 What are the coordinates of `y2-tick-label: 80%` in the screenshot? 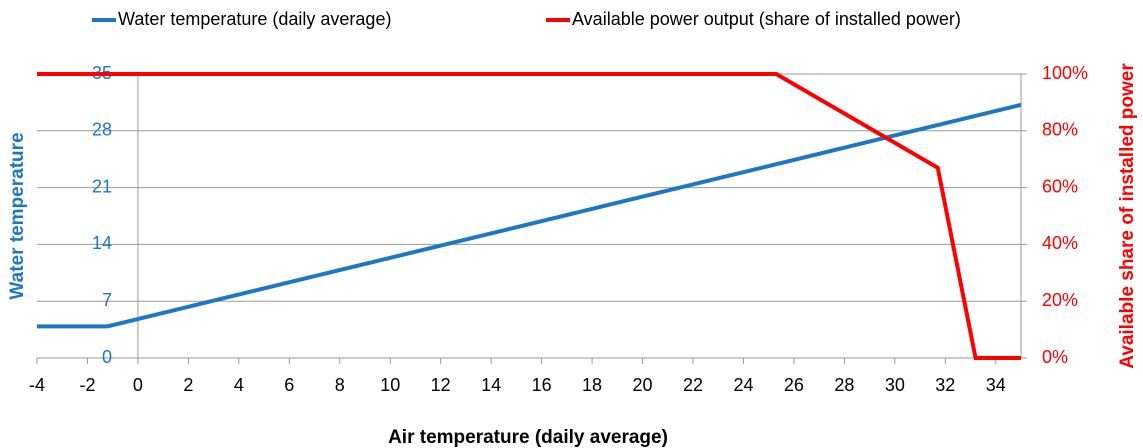 It's located at (1060, 130).